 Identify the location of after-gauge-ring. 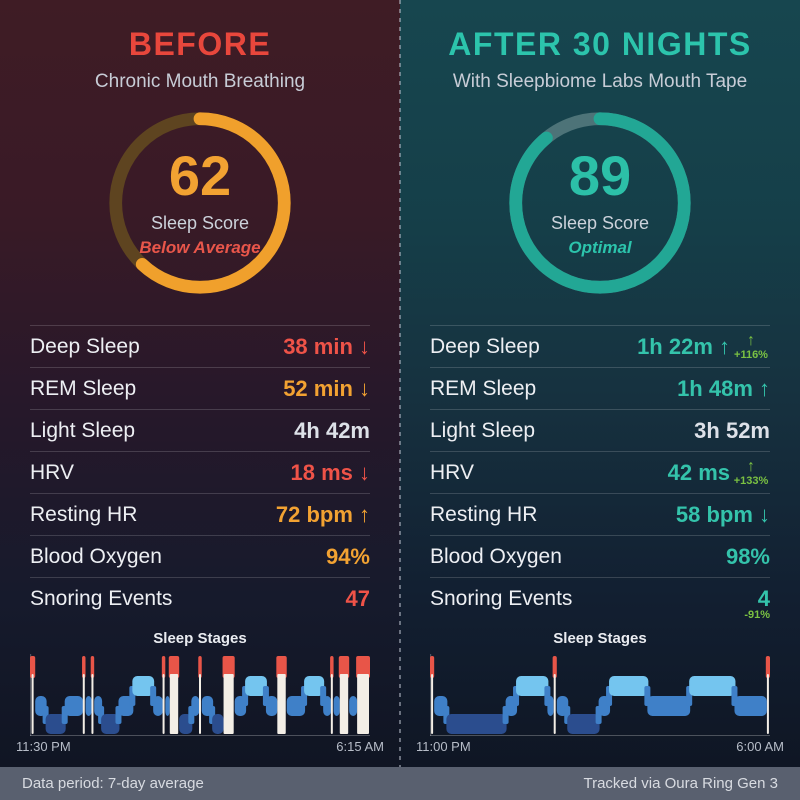
(600, 203).